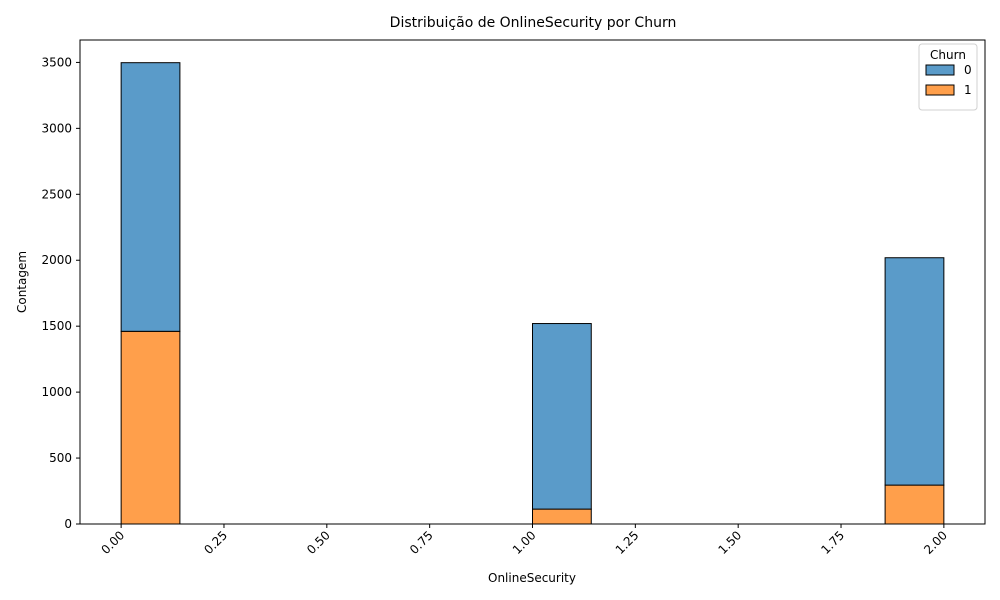 This screenshot has width=1000, height=600. I want to click on legend-title: Churn, so click(948, 55).